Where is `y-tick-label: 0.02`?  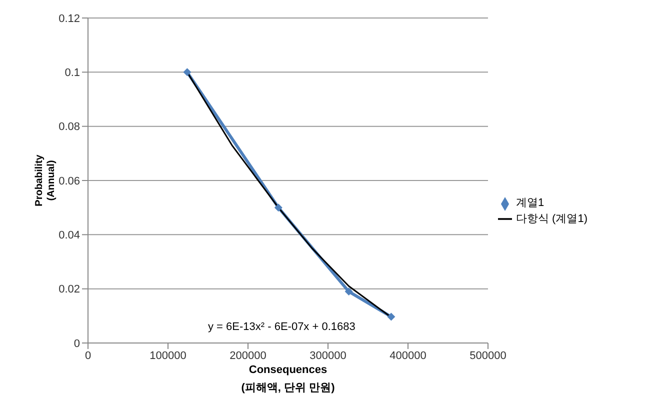
y-tick-label: 0.02 is located at coordinates (69, 290).